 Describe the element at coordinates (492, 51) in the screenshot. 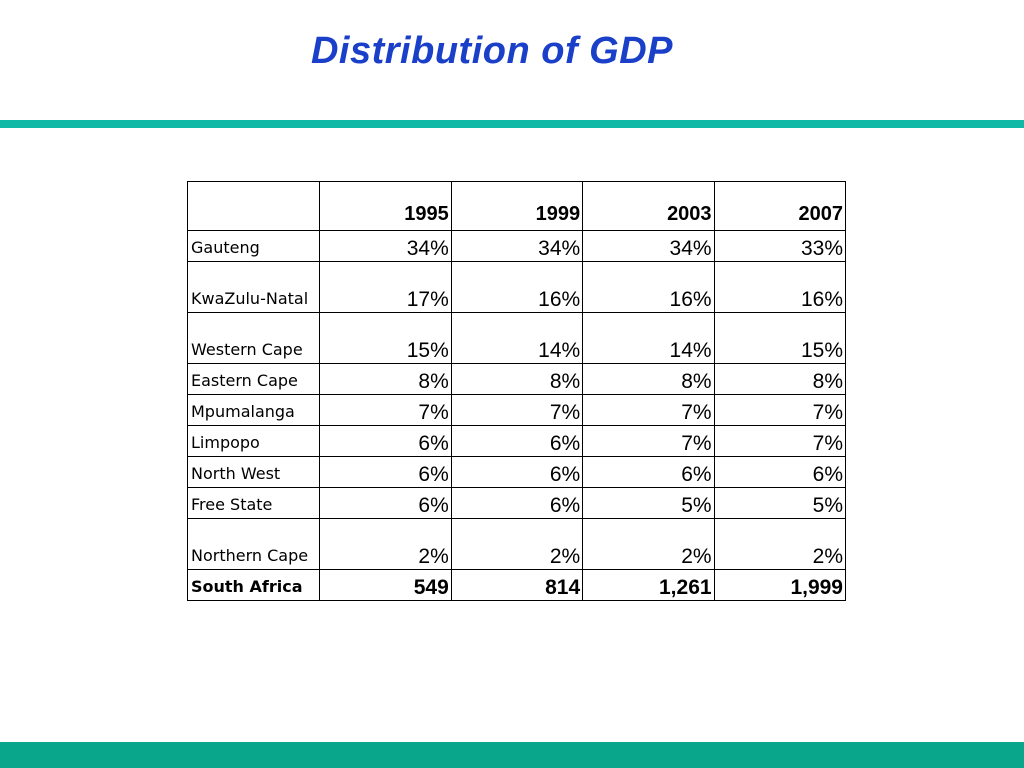

I see `page-title: Distribution of GDP` at that location.